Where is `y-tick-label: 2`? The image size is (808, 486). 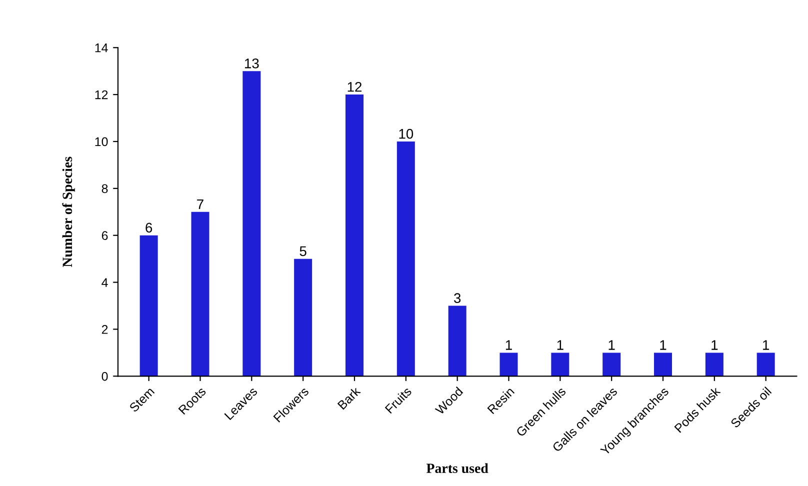
y-tick-label: 2 is located at coordinates (105, 329).